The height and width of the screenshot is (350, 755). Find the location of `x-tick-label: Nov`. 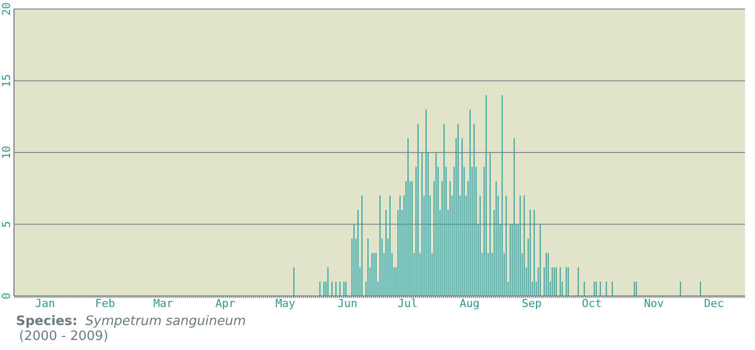

x-tick-label: Nov is located at coordinates (654, 303).